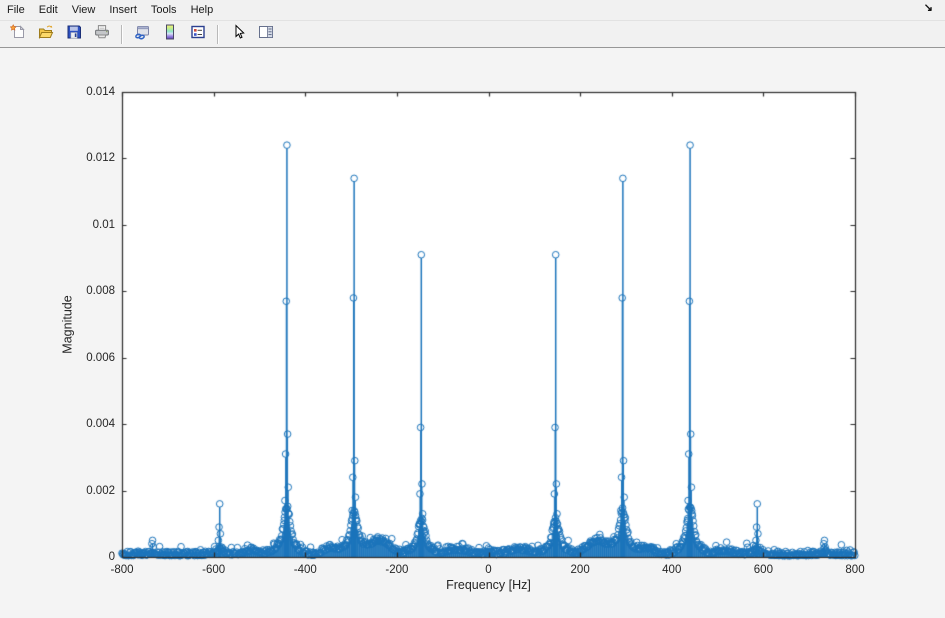  What do you see at coordinates (202, 10) in the screenshot?
I see `menu-help: Help` at bounding box center [202, 10].